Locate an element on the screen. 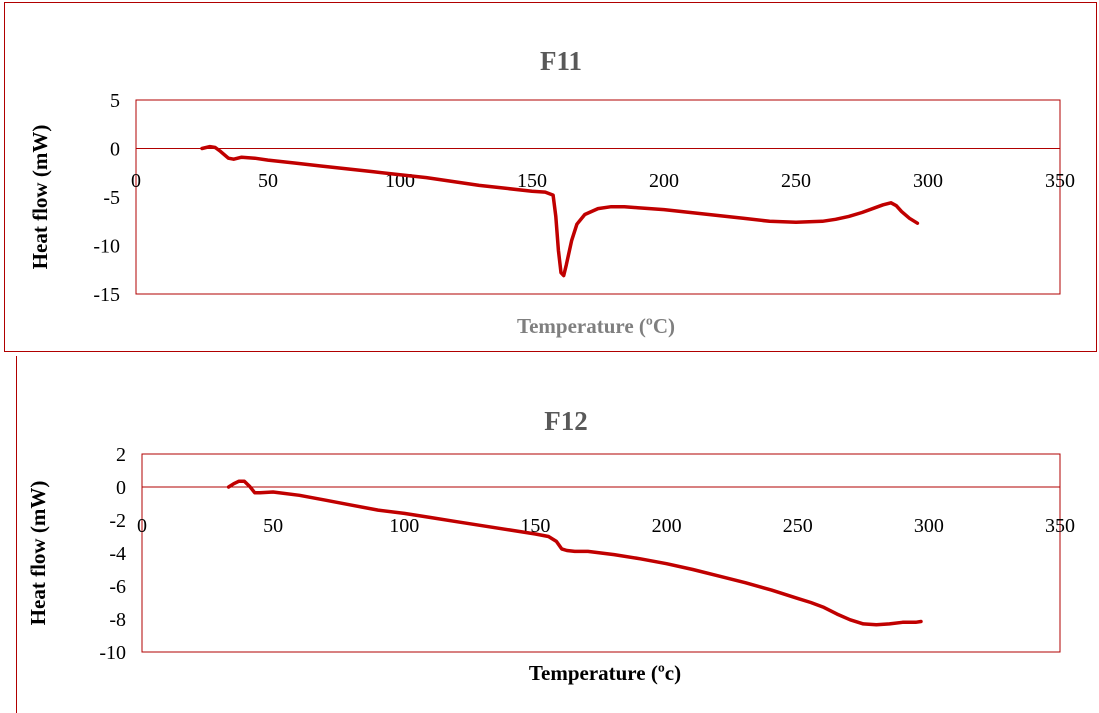 The height and width of the screenshot is (713, 1099). y-tick-label: 2 is located at coordinates (121, 455).